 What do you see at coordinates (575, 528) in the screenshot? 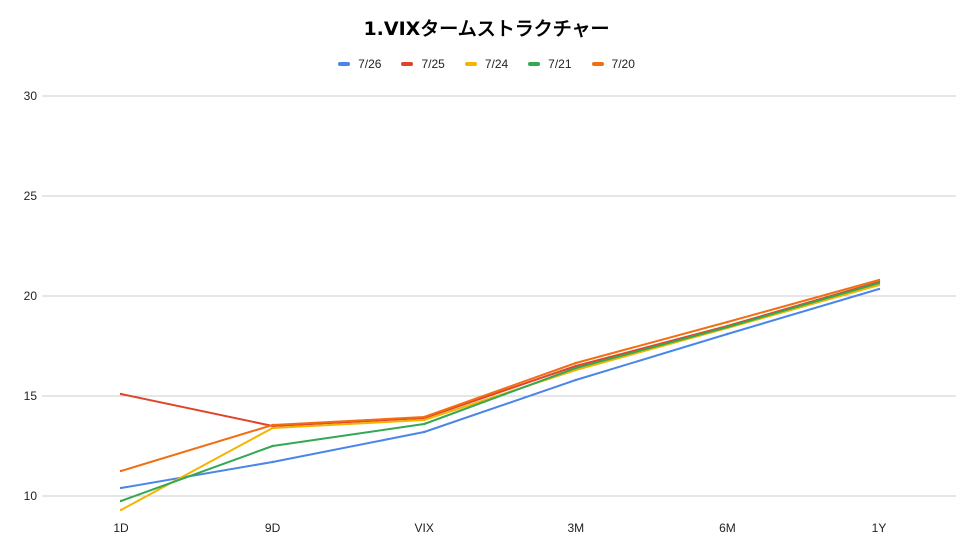
I see `x-tick-label: 3M` at bounding box center [575, 528].